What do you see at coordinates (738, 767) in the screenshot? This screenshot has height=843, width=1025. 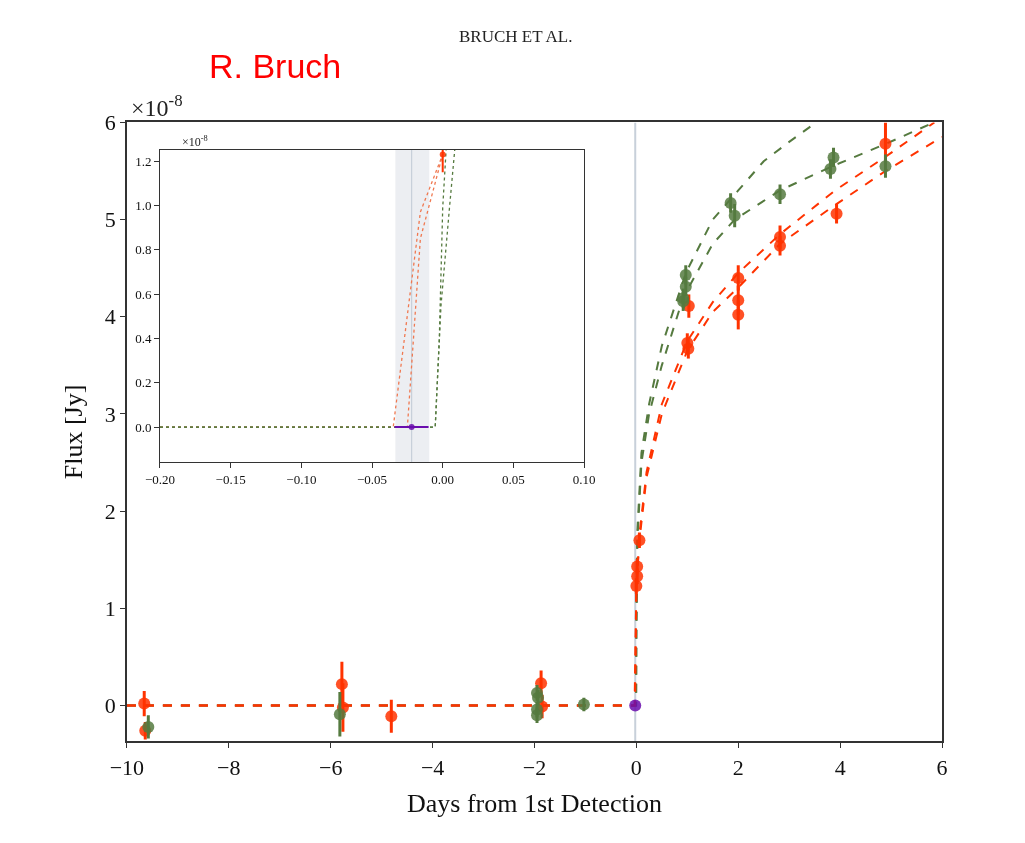 I see `x-tick-label: 2` at bounding box center [738, 767].